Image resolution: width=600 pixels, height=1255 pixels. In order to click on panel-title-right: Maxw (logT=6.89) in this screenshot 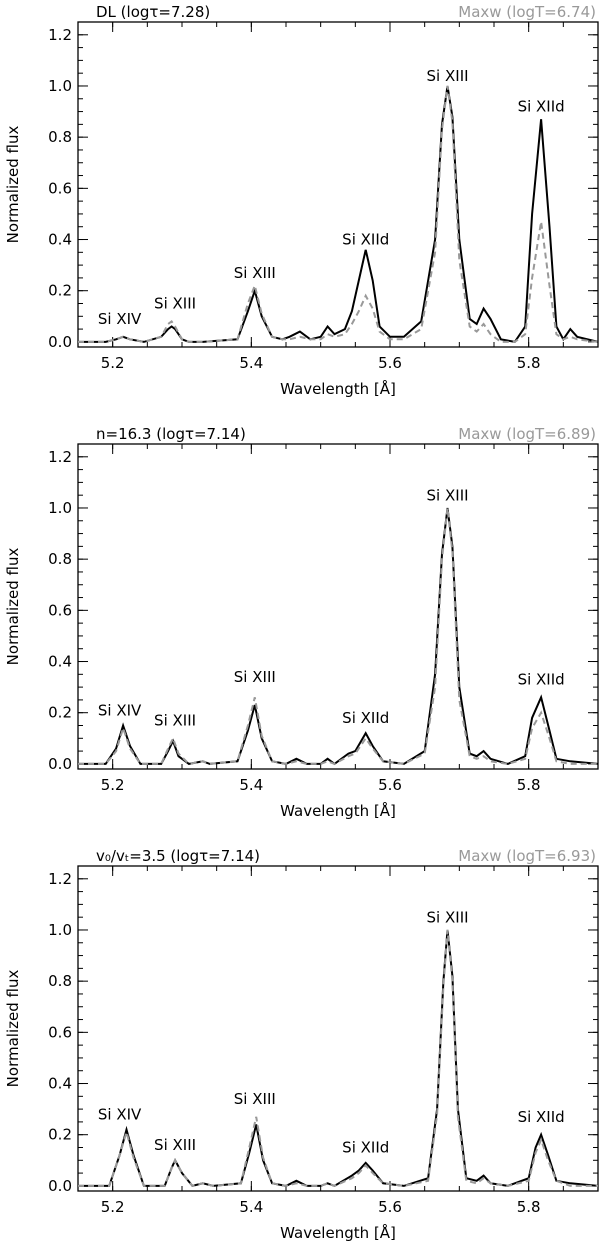, I will do `click(527, 434)`.